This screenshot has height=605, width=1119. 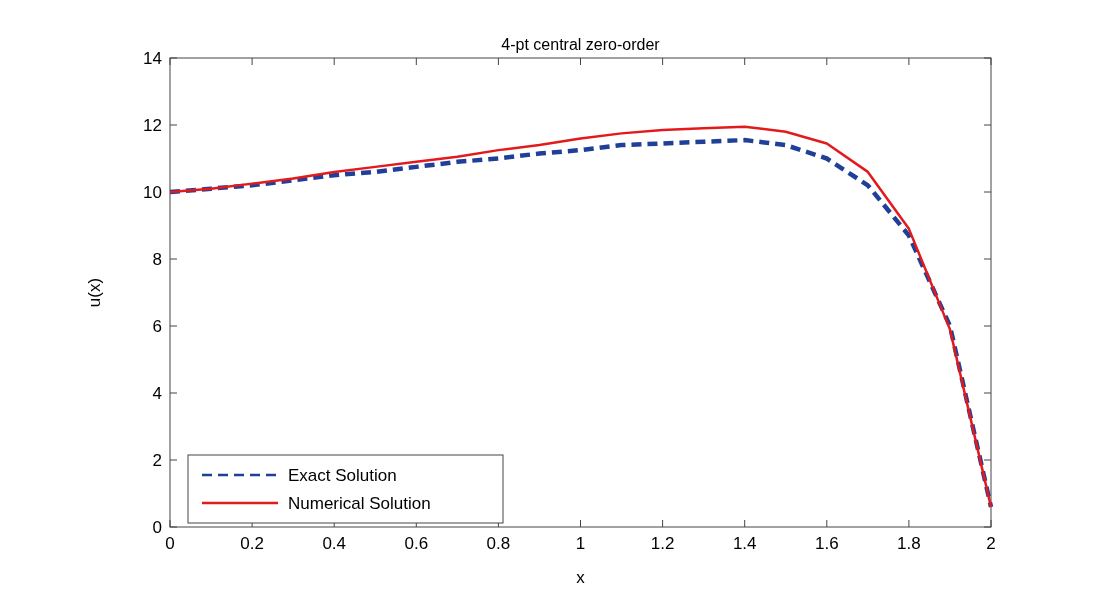 What do you see at coordinates (909, 543) in the screenshot?
I see `x-tick-label: 1.8` at bounding box center [909, 543].